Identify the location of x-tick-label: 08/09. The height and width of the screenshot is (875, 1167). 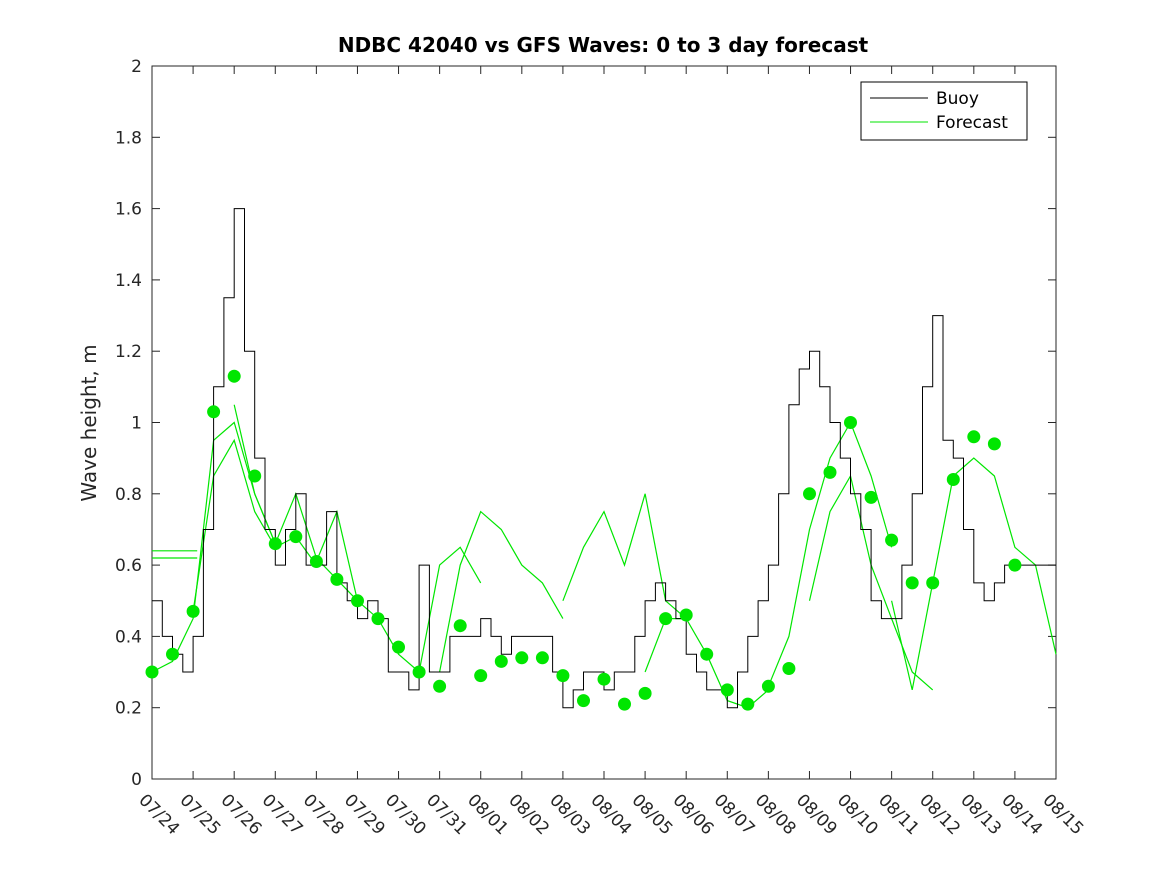
(816, 814).